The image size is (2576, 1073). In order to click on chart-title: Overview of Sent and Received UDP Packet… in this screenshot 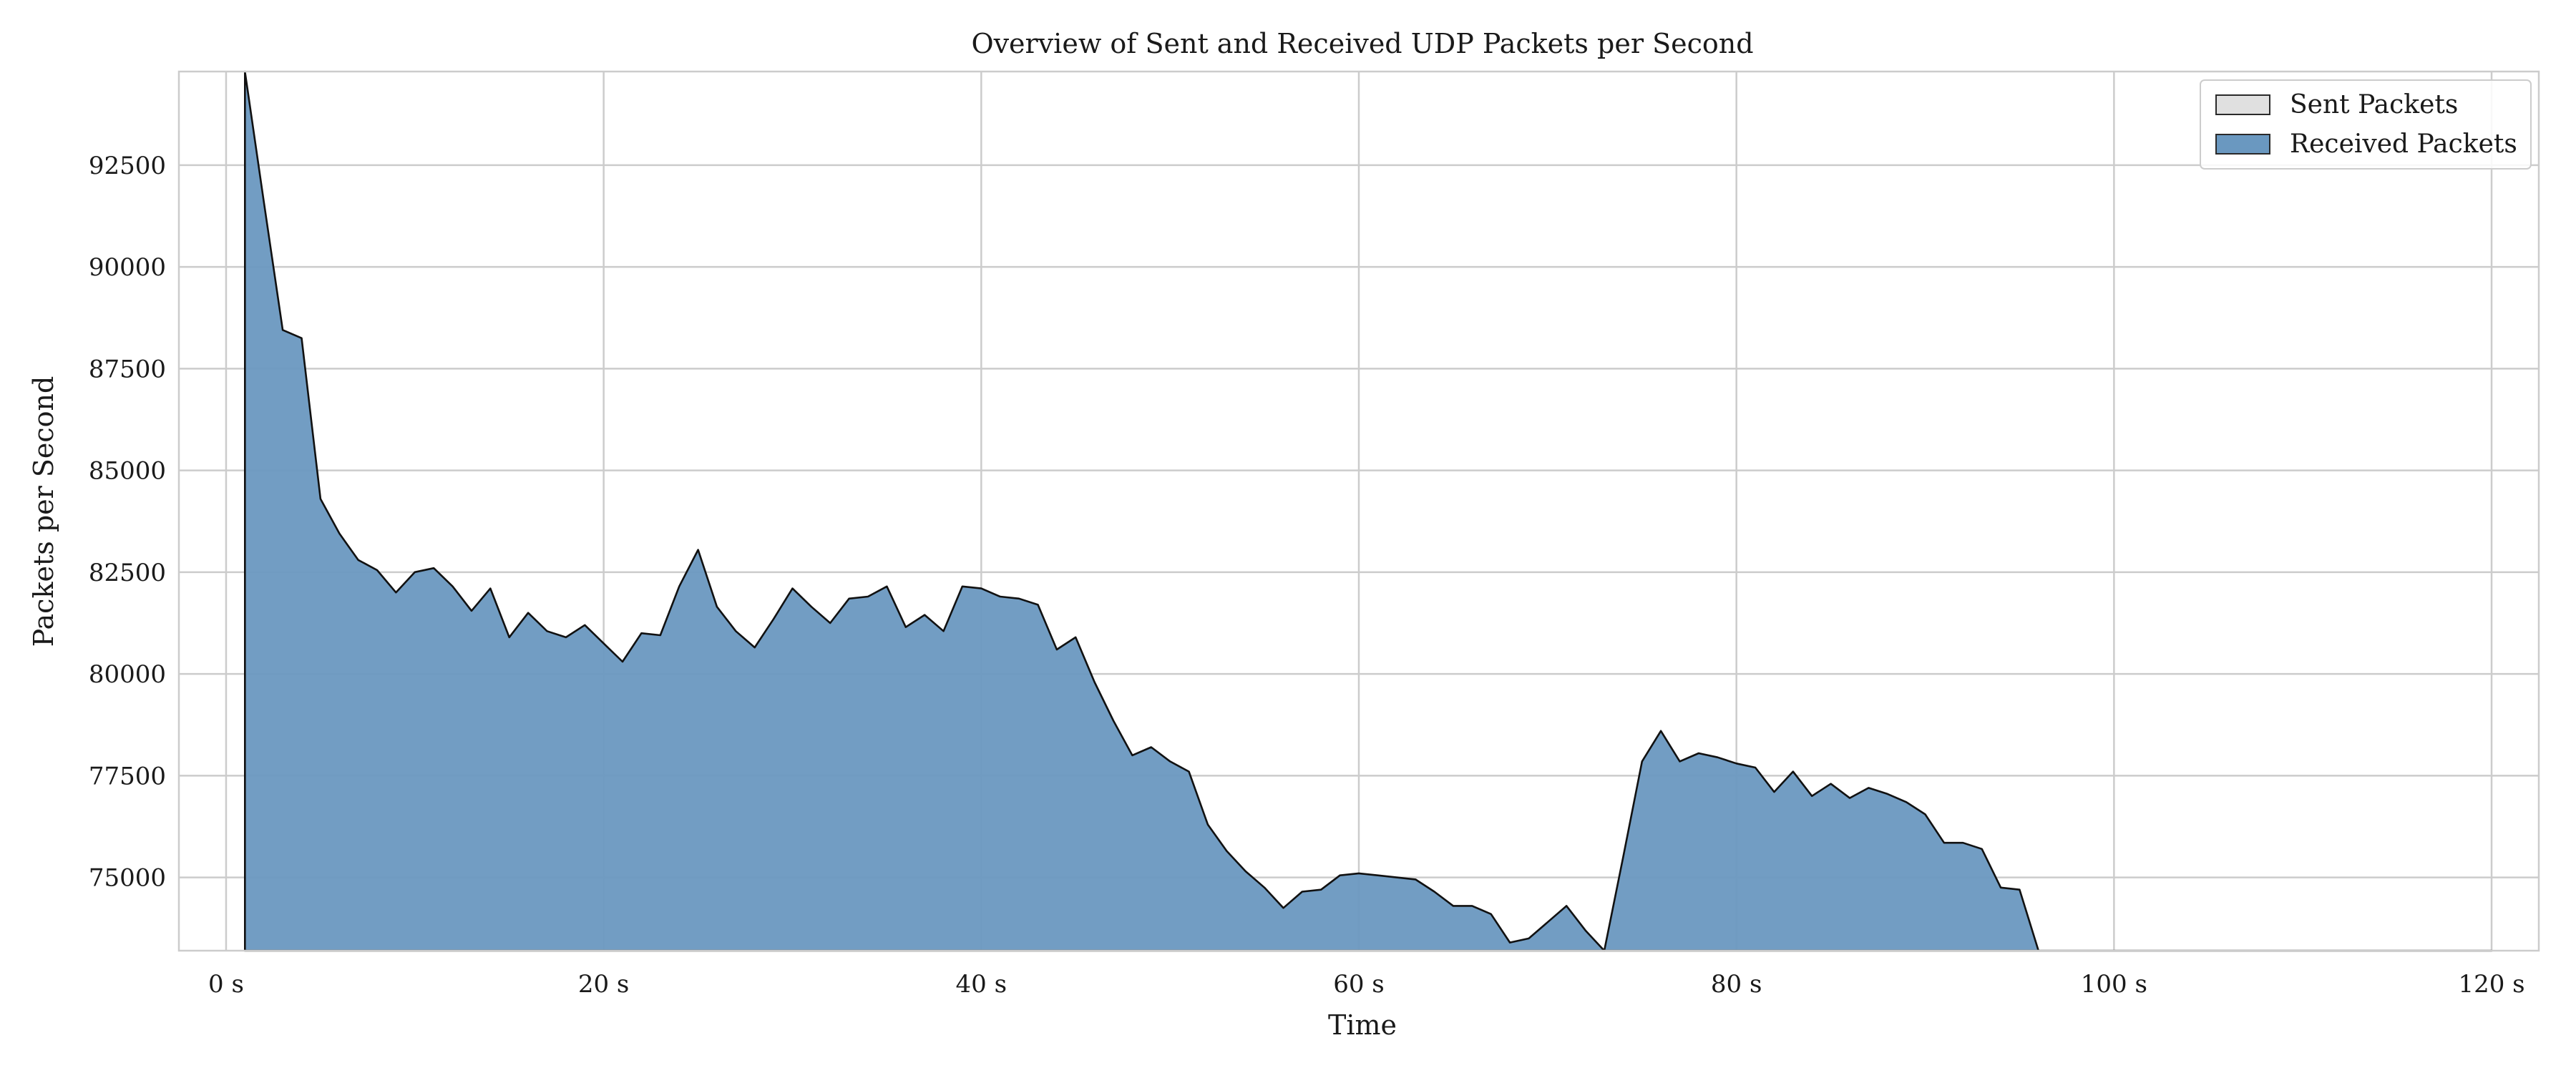, I will do `click(1362, 43)`.